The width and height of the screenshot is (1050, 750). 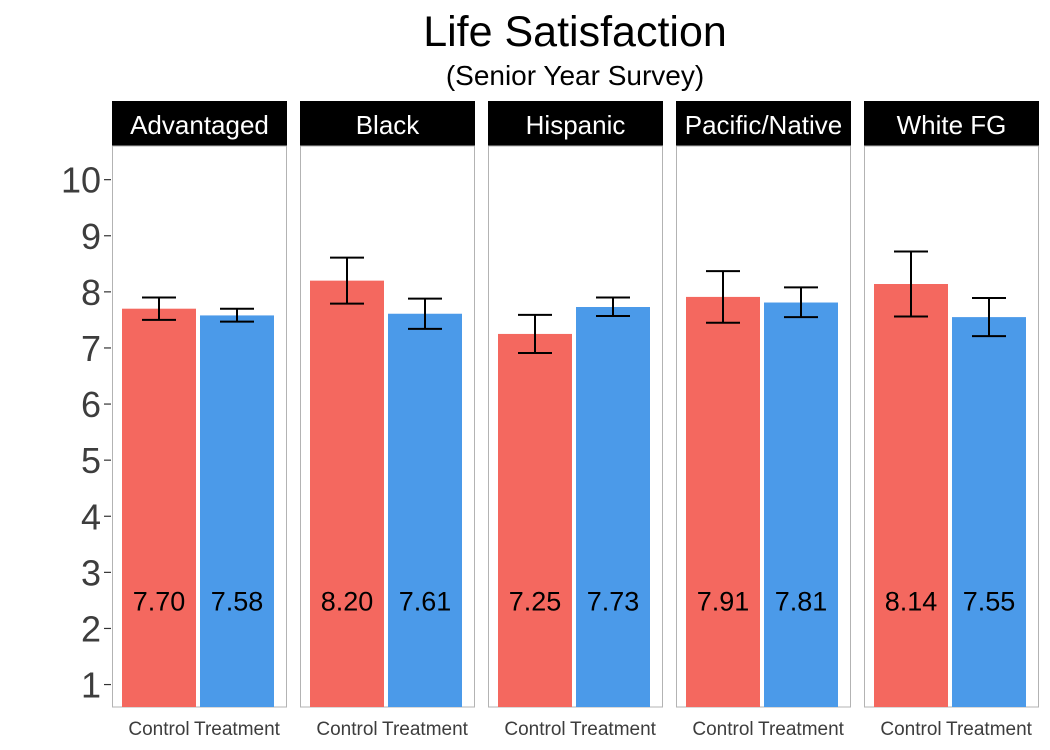 I want to click on chart-title: Life Satisfaction, so click(x=575, y=32).